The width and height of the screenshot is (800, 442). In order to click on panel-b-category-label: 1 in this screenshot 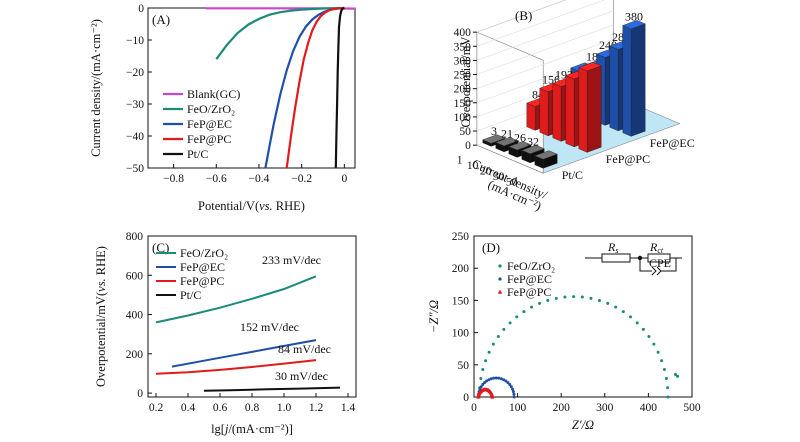, I will do `click(460, 161)`.